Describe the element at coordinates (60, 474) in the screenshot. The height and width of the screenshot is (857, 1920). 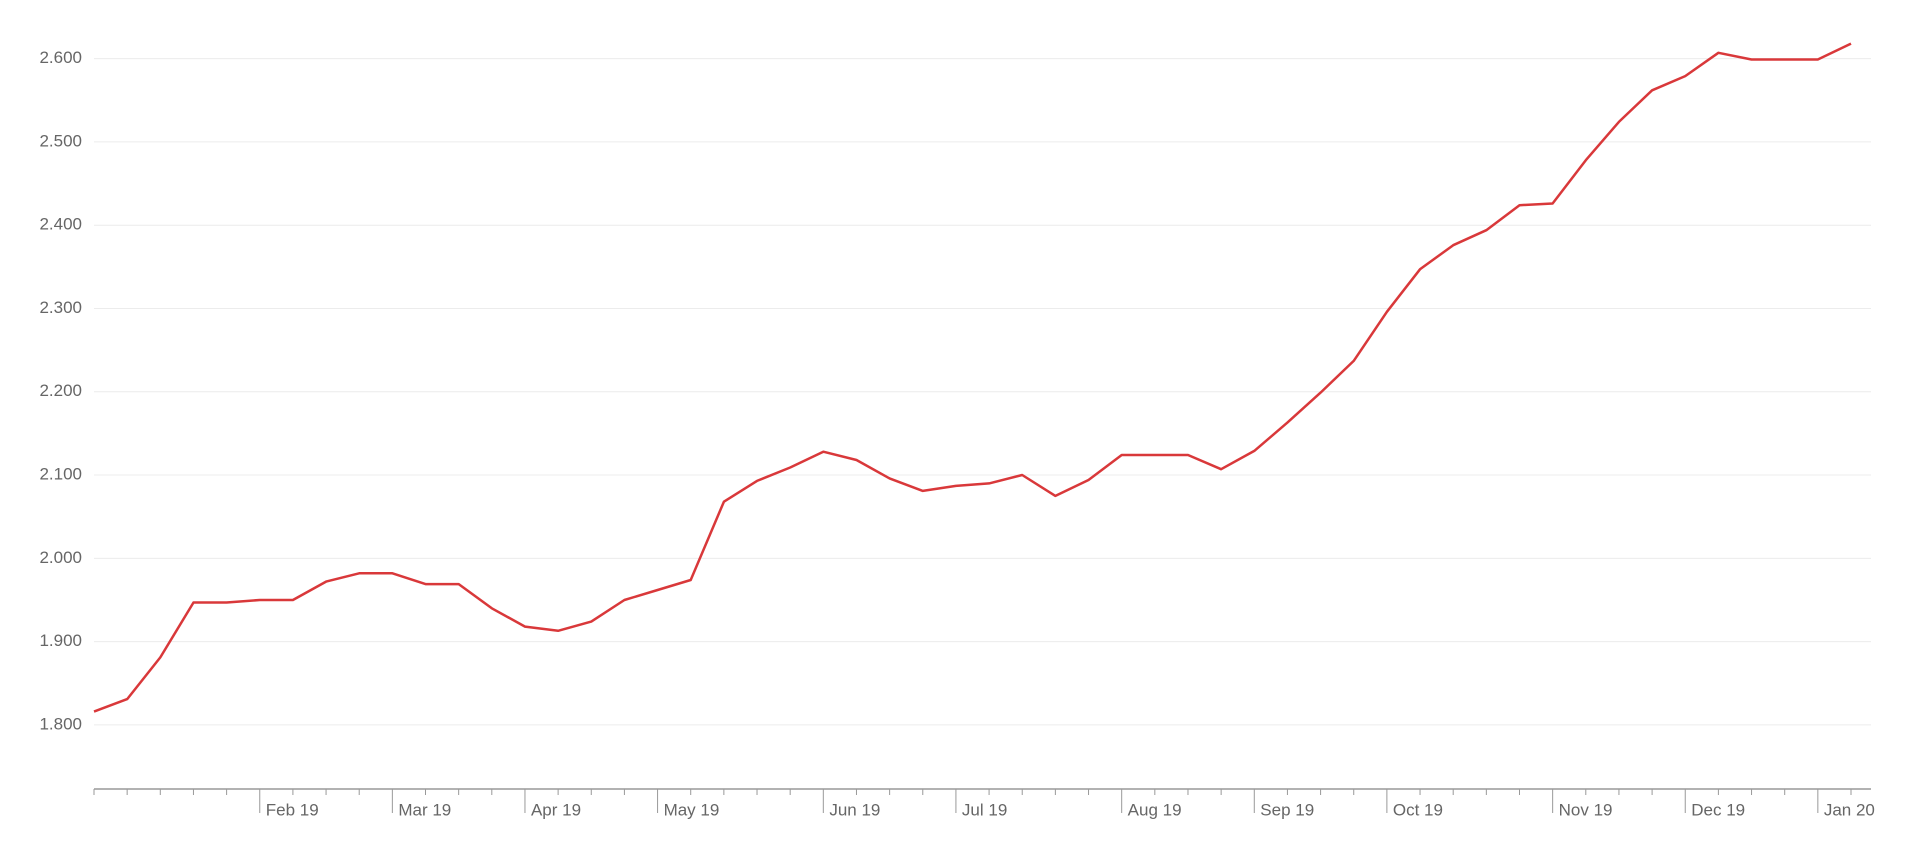
I see `y-tick-label: 2.100` at that location.